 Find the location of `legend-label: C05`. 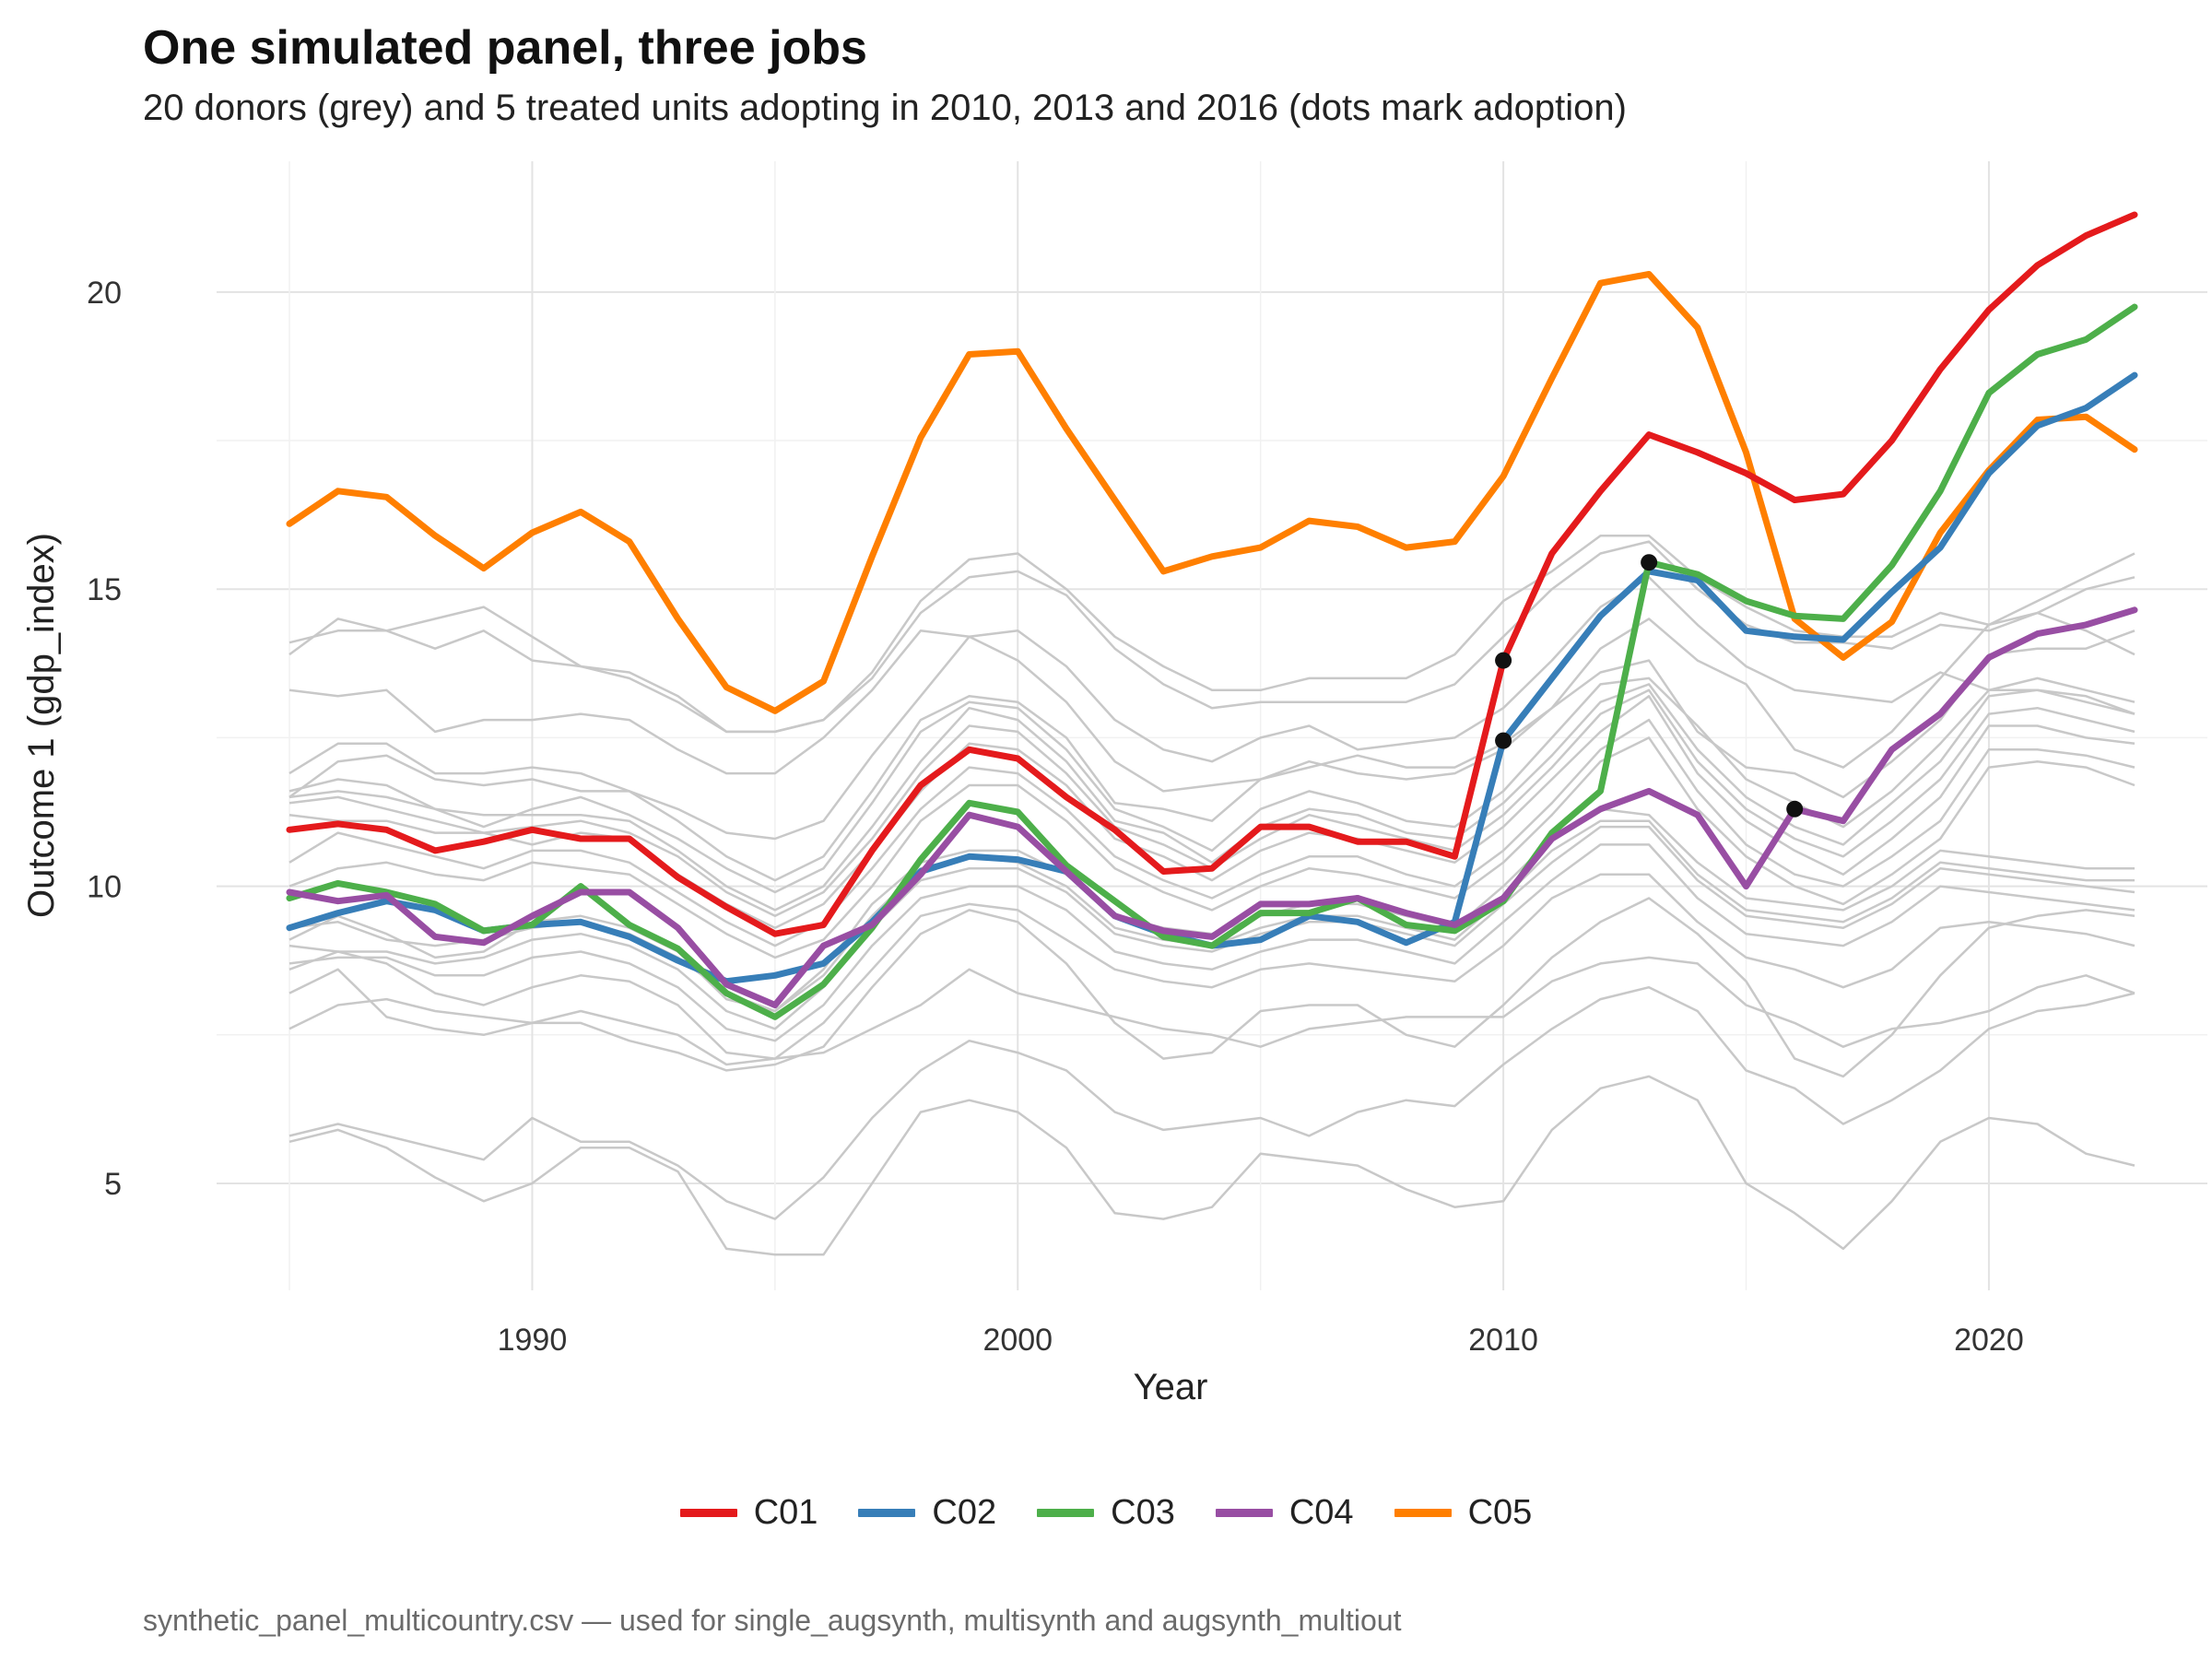

legend-label: C05 is located at coordinates (1500, 1512).